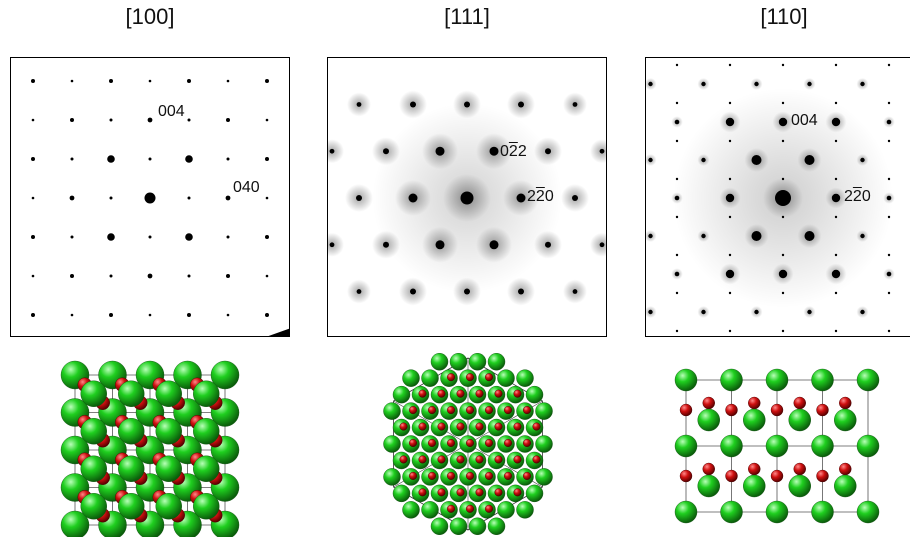  I want to click on crystal-model-110-svg, so click(777, 446).